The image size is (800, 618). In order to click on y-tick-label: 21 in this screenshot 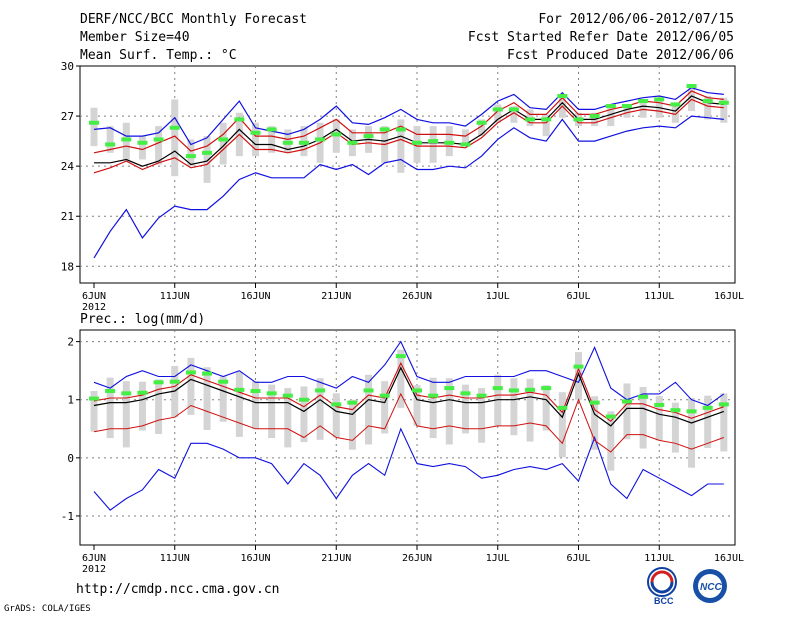, I will do `click(67, 216)`.